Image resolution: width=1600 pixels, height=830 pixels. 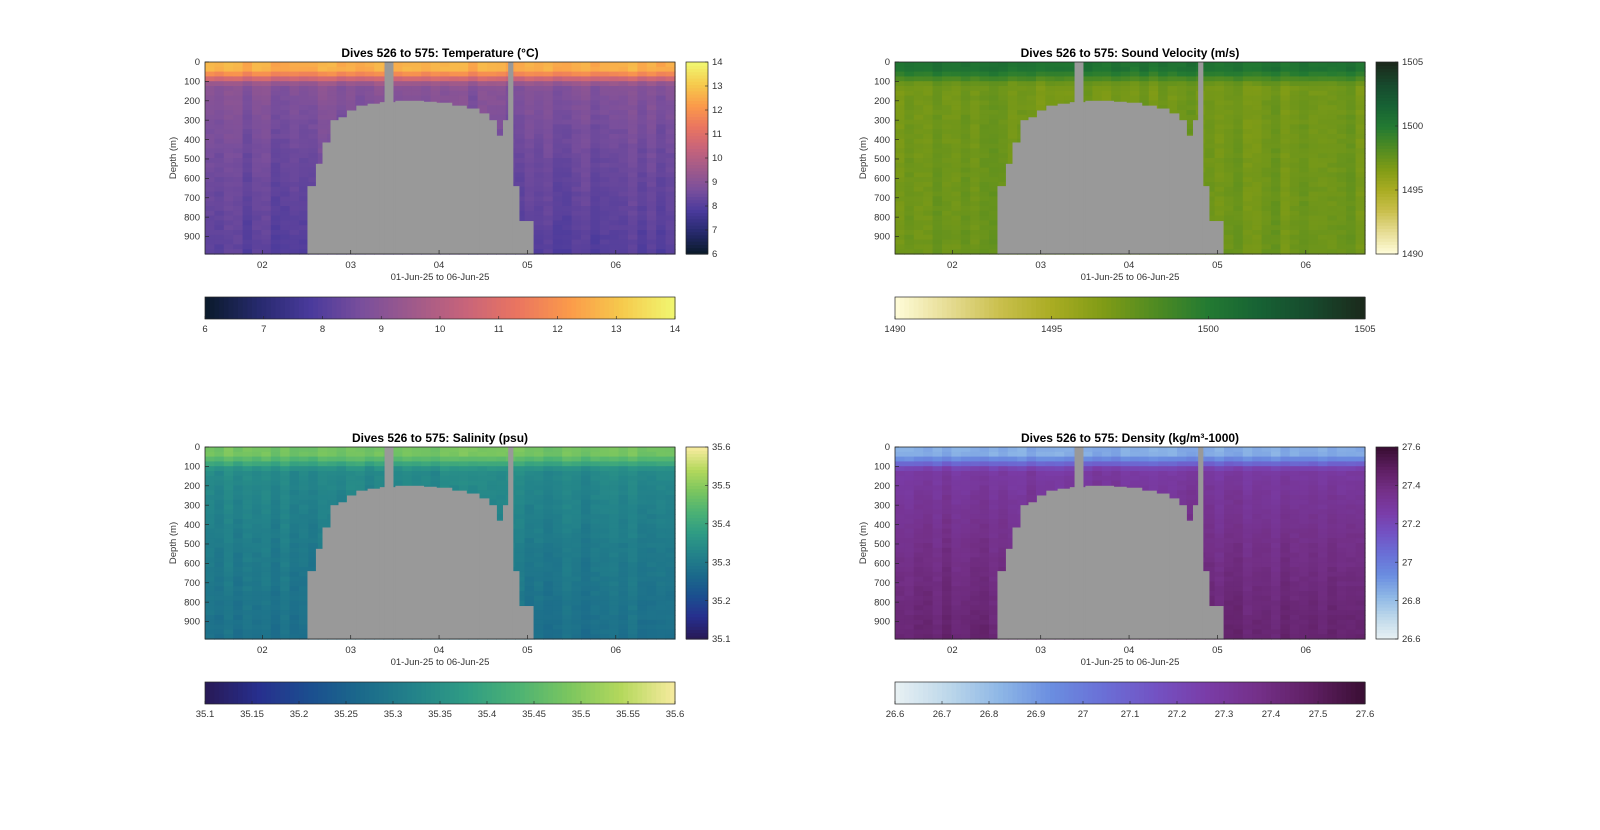 I want to click on colorbar-tick-label: 26.7, so click(x=942, y=714).